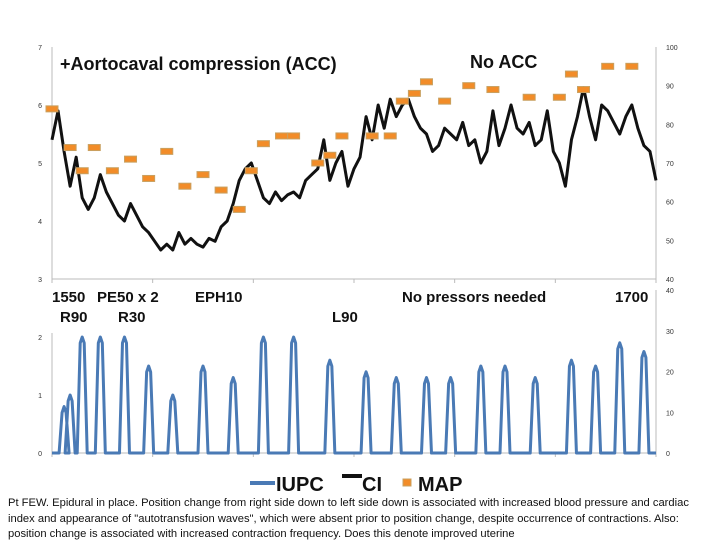 The height and width of the screenshot is (540, 720). Describe the element at coordinates (474, 297) in the screenshot. I see `annotation-no-pressors: No pressors needed` at that location.